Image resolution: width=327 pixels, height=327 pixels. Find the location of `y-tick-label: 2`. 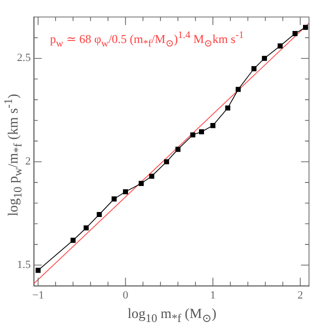

y-tick-label: 2 is located at coordinates (28, 162).